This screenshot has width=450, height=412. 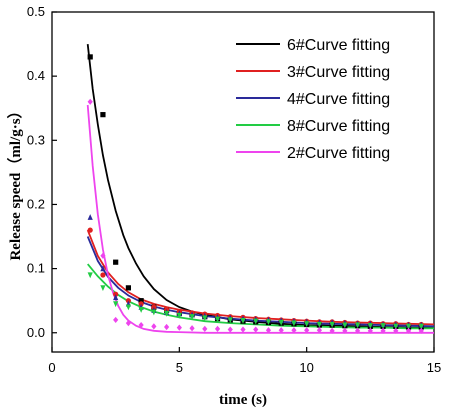 I want to click on x-tick-label: 10, so click(x=306, y=367).